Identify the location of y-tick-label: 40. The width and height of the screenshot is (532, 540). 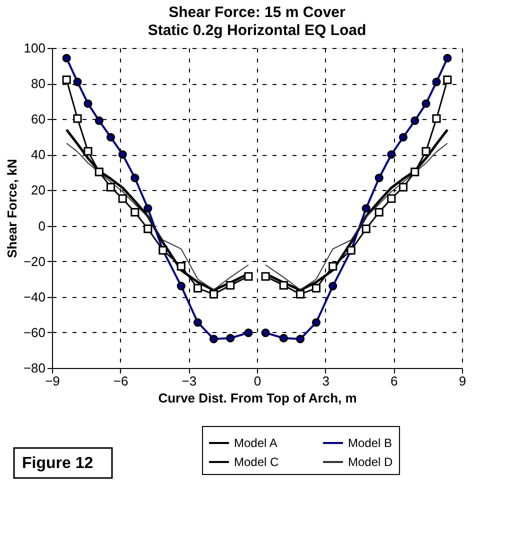
(38, 154).